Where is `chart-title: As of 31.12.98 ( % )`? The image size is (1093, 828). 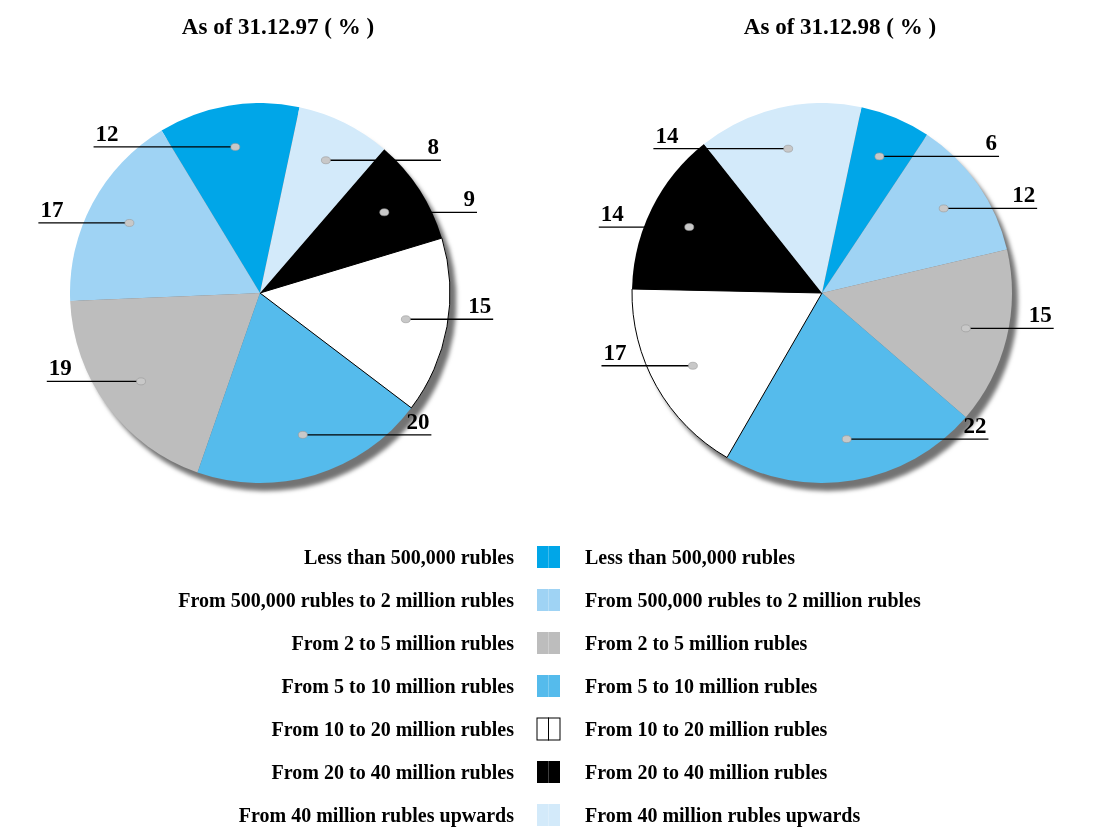
chart-title: As of 31.12.98 ( % ) is located at coordinates (840, 26).